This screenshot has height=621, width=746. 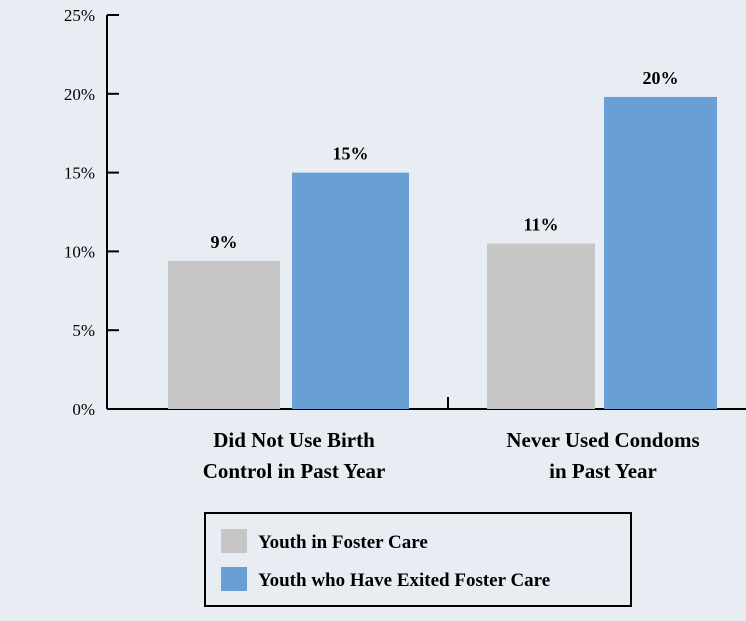 I want to click on y-tick-label: 10%, so click(x=79, y=251).